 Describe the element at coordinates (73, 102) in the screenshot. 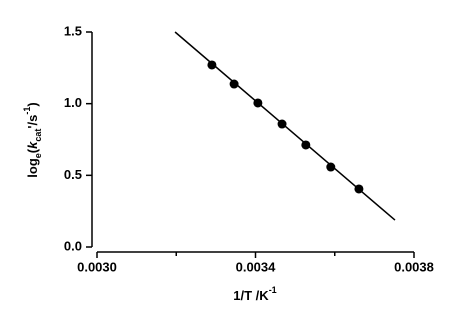

I see `y-tick-label: 1.0` at that location.